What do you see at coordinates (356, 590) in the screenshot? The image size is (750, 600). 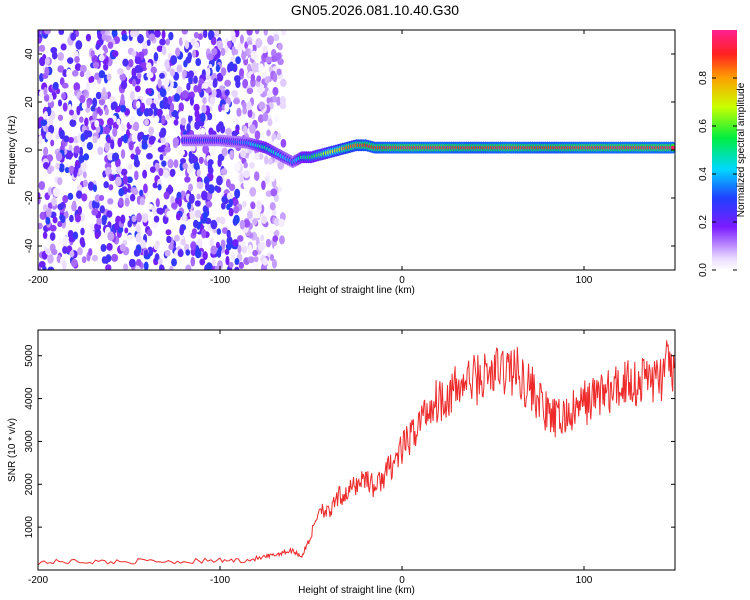 I see `snr-x-label: Height of straight line (km)` at bounding box center [356, 590].